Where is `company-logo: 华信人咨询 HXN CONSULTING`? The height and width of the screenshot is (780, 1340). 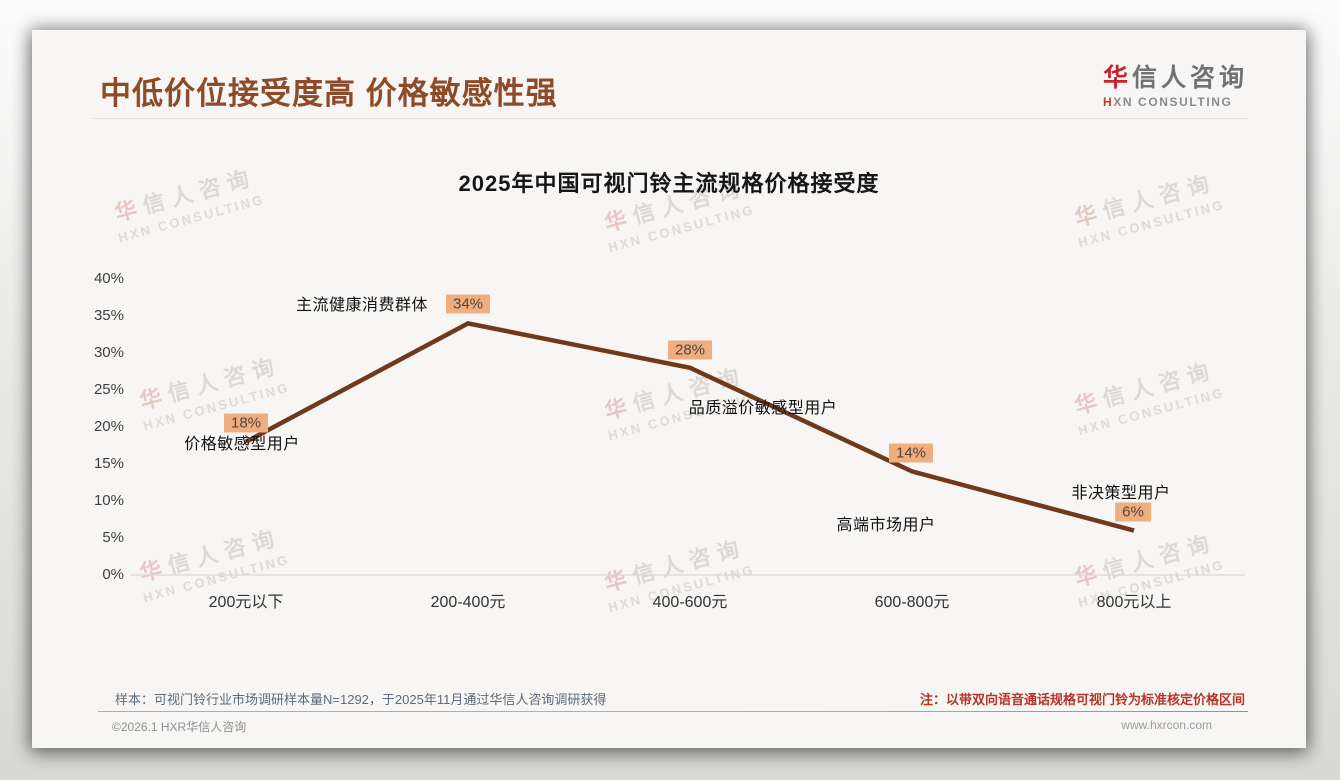 company-logo: 华信人咨询 HXN CONSULTING is located at coordinates (1175, 83).